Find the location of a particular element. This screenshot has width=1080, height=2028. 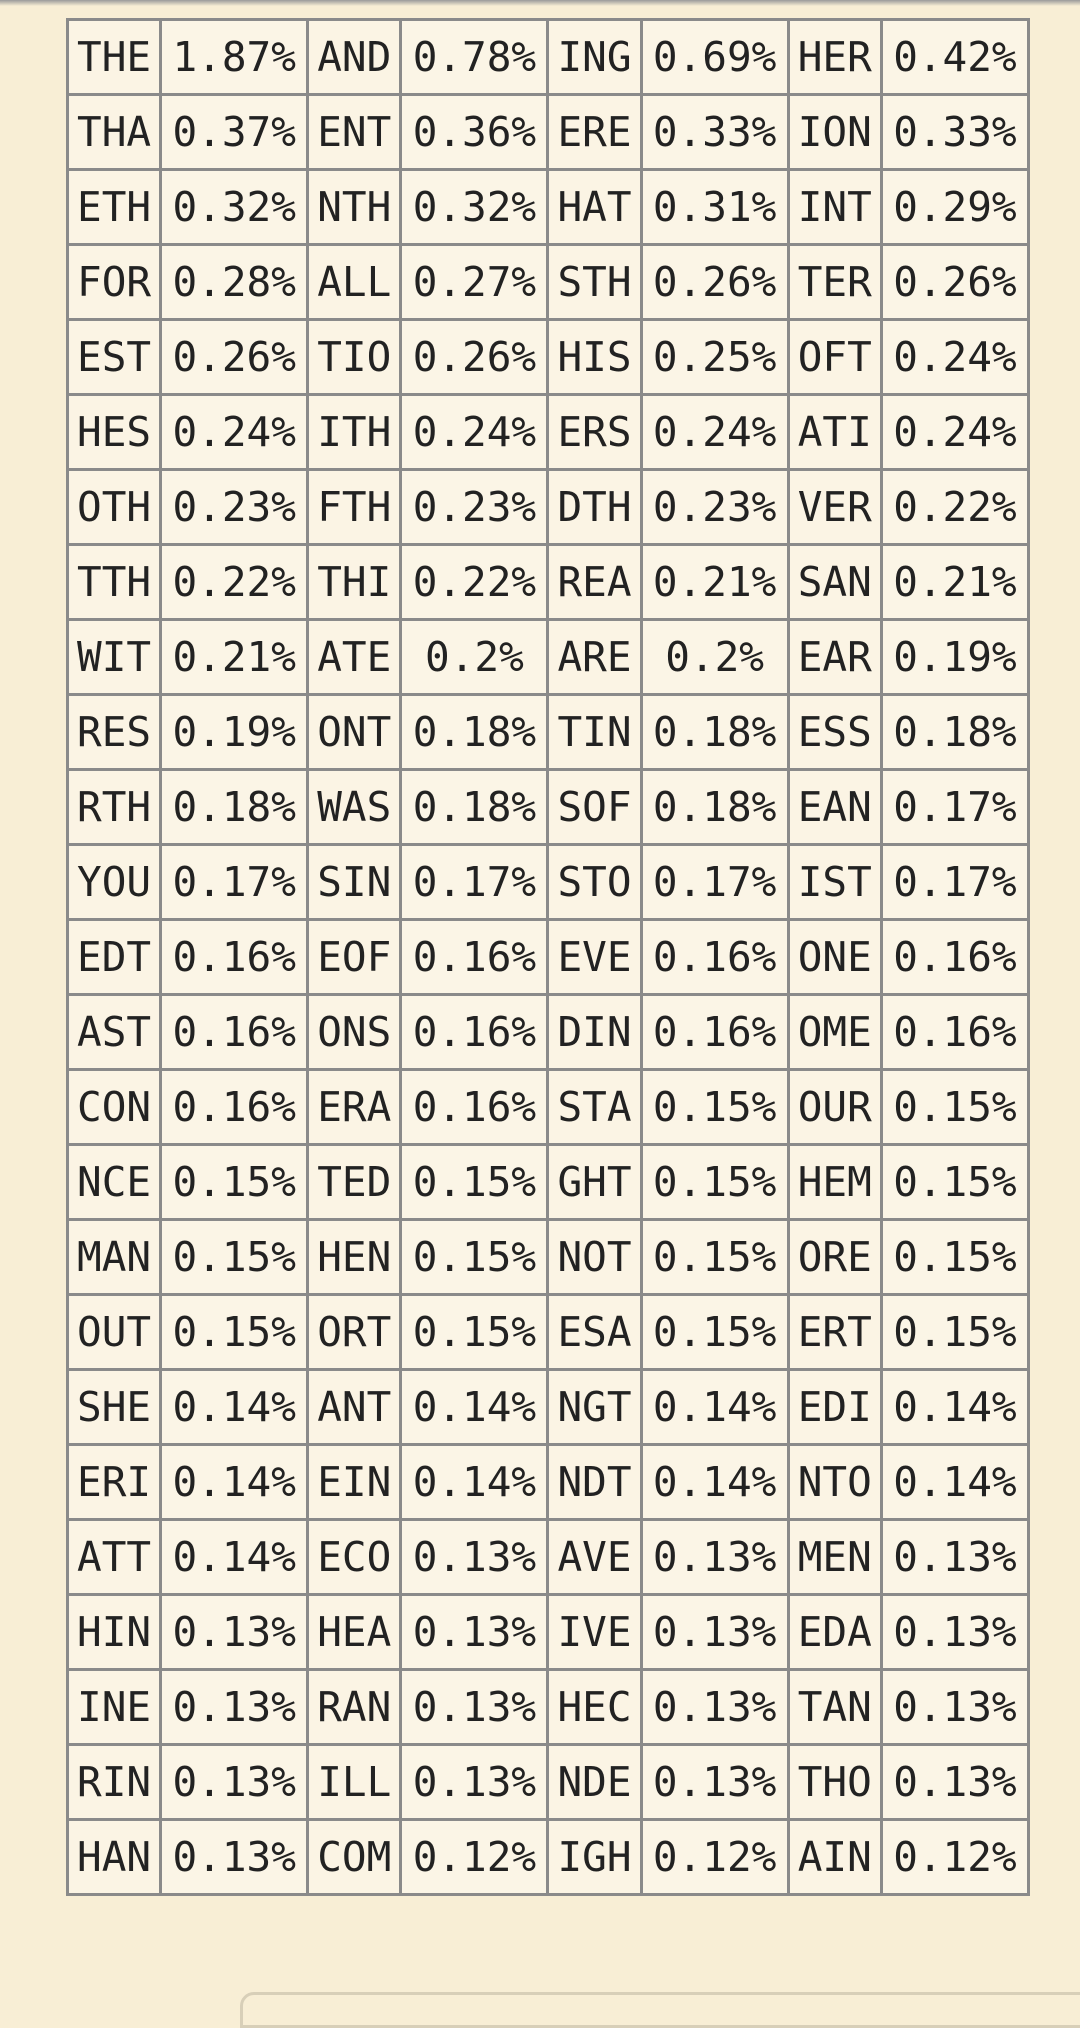

trigram-cell: ERS is located at coordinates (594, 432).